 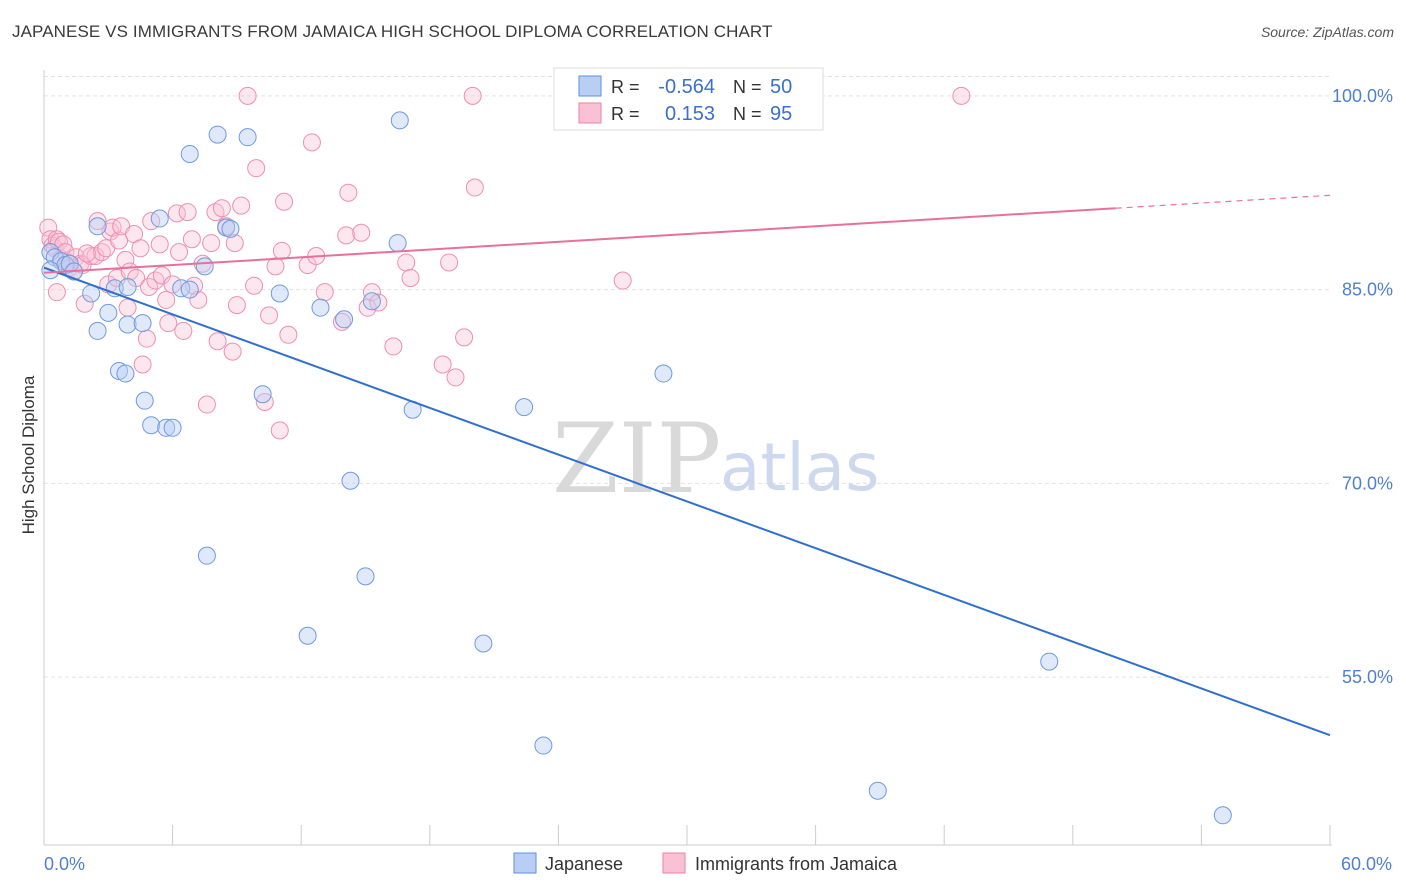 I want to click on legend-n-label-2: N =, so click(x=747, y=114).